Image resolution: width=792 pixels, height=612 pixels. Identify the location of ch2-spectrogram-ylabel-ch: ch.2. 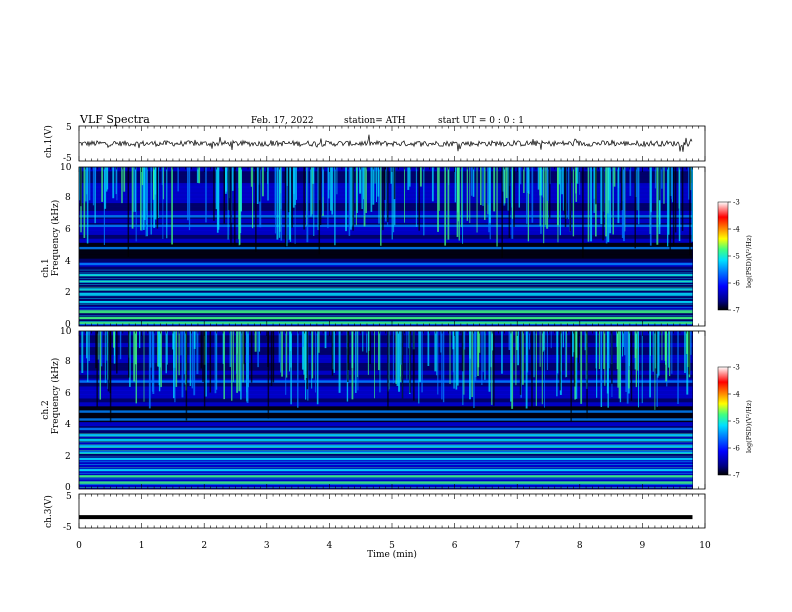
(46, 409).